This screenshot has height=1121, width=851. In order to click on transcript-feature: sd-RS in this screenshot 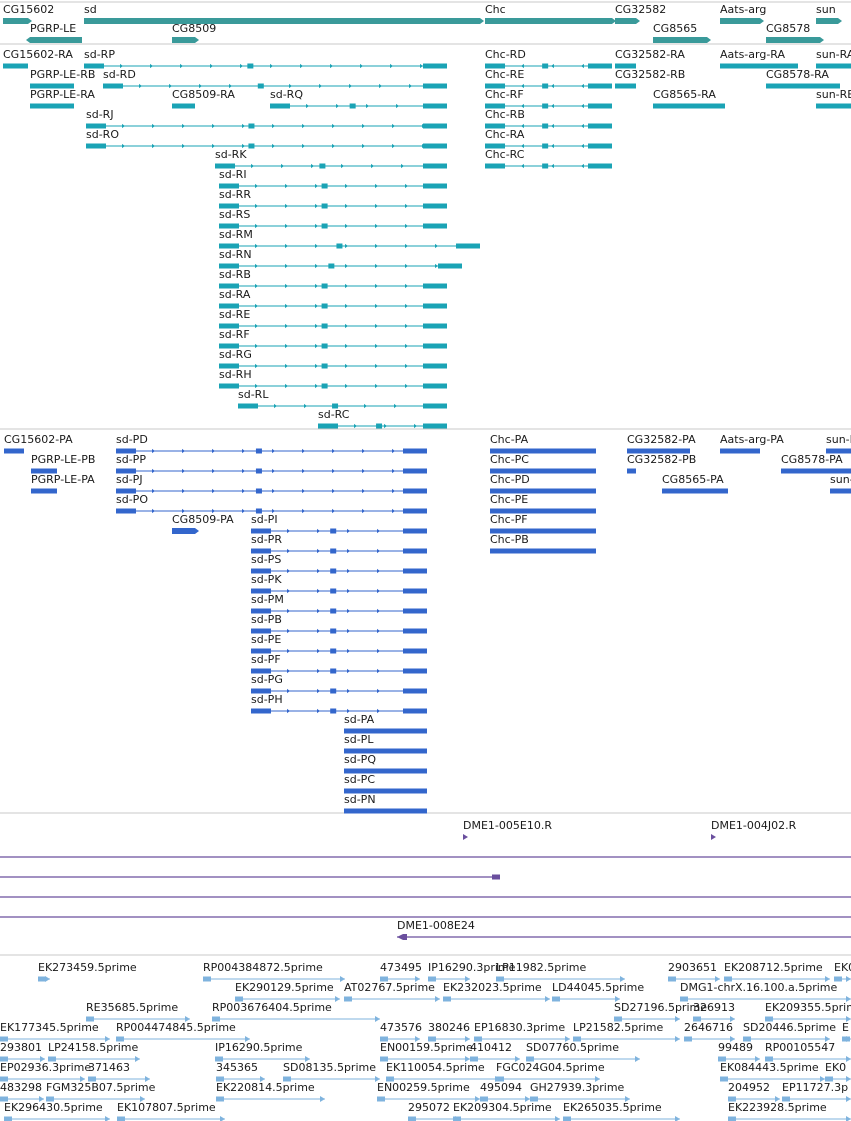, I will do `click(333, 218)`.